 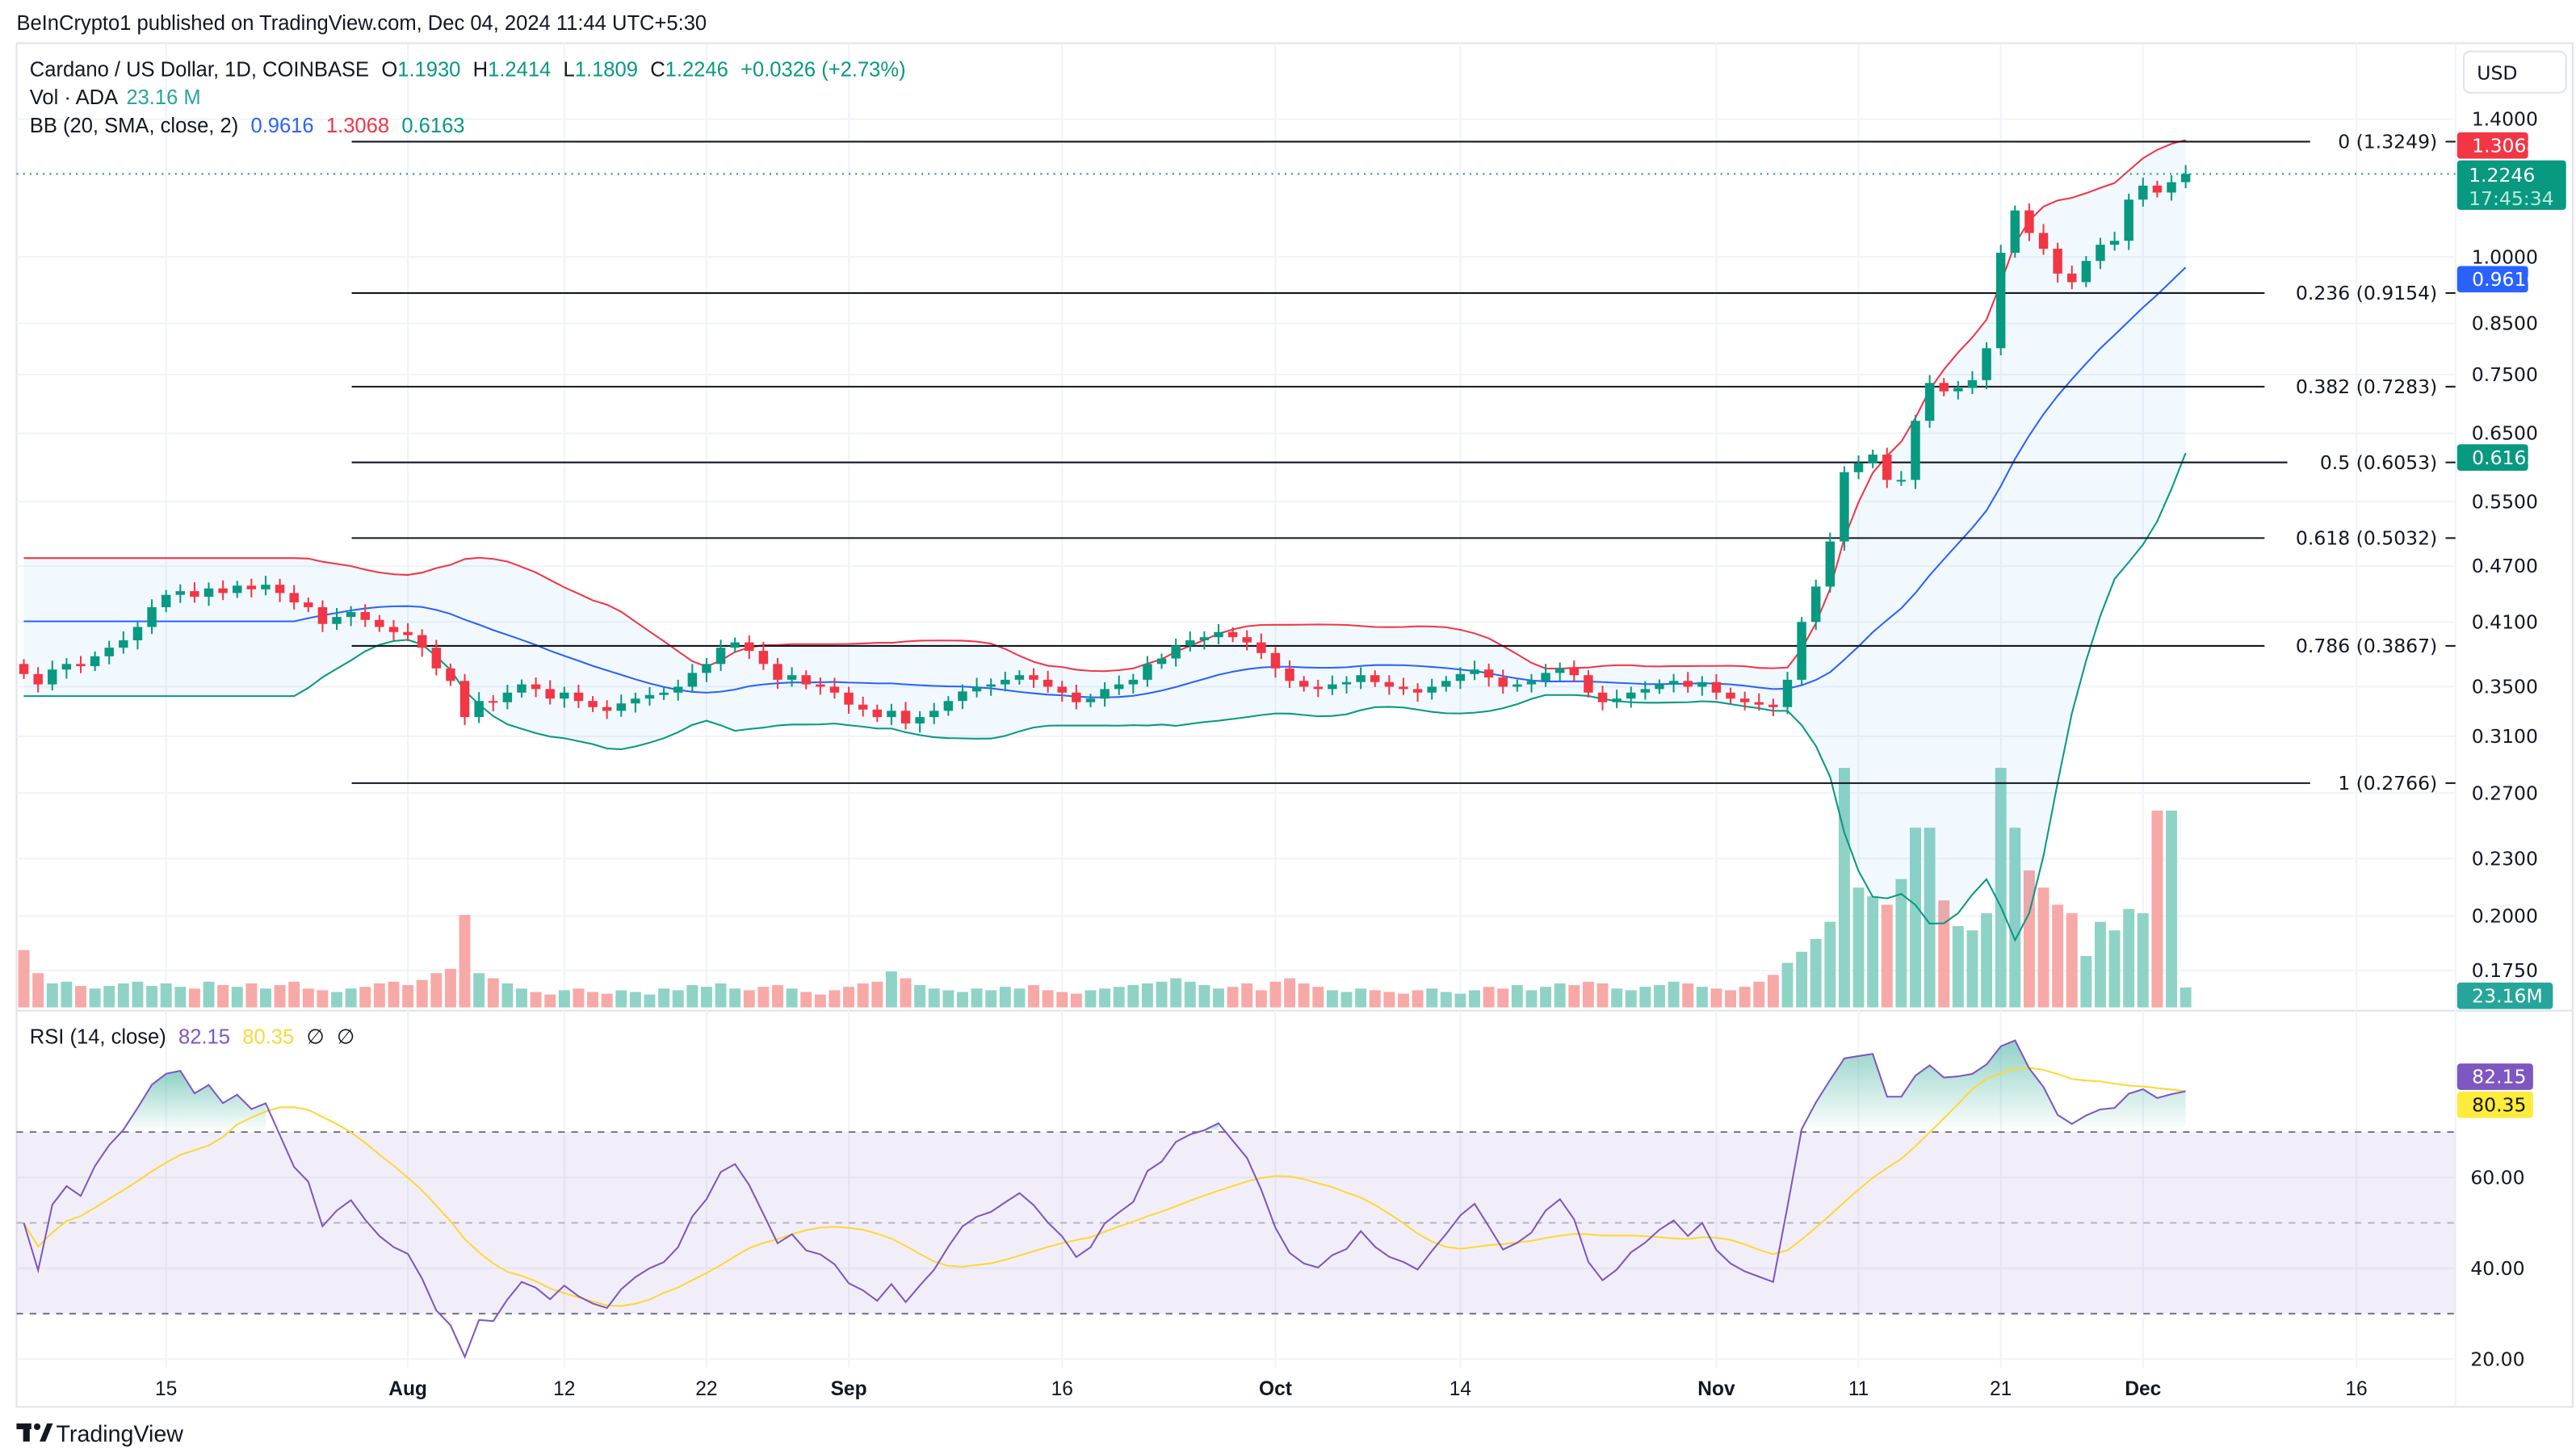 I want to click on time-tick-label: Sep, so click(x=849, y=1389).